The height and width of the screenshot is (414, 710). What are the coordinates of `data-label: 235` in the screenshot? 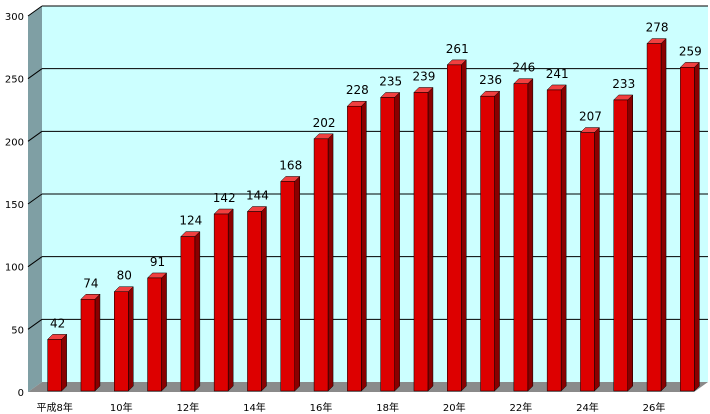 It's located at (390, 81).